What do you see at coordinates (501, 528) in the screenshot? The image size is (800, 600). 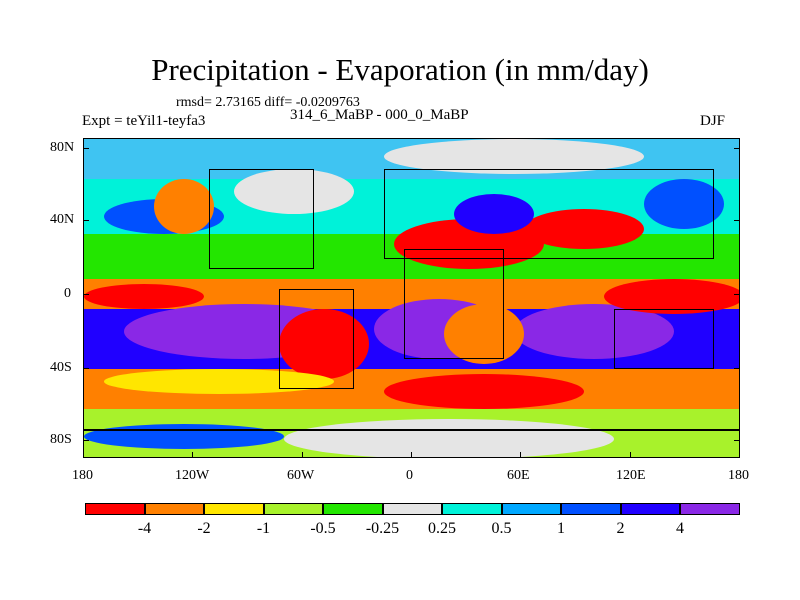 I see `colorbar-label: 0.5` at bounding box center [501, 528].